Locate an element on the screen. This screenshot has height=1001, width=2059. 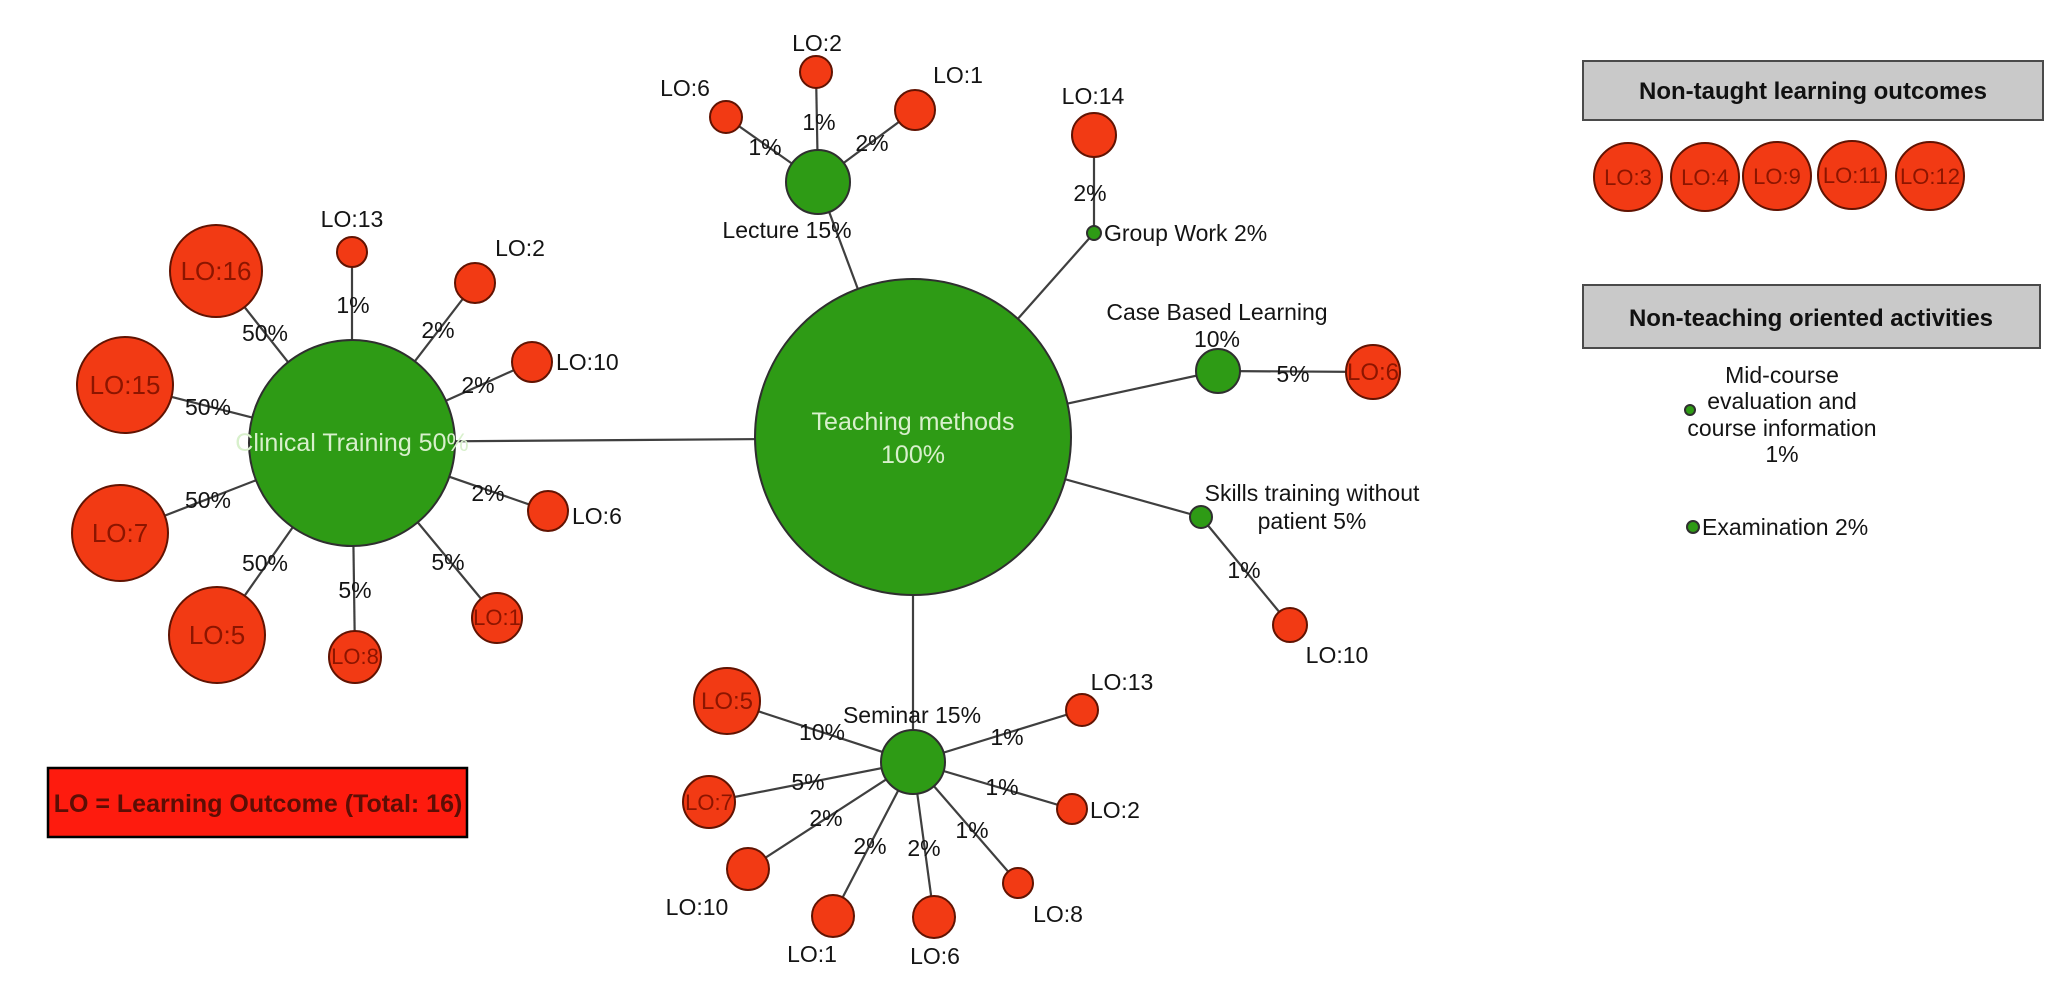
examination-dot is located at coordinates (1693, 527).